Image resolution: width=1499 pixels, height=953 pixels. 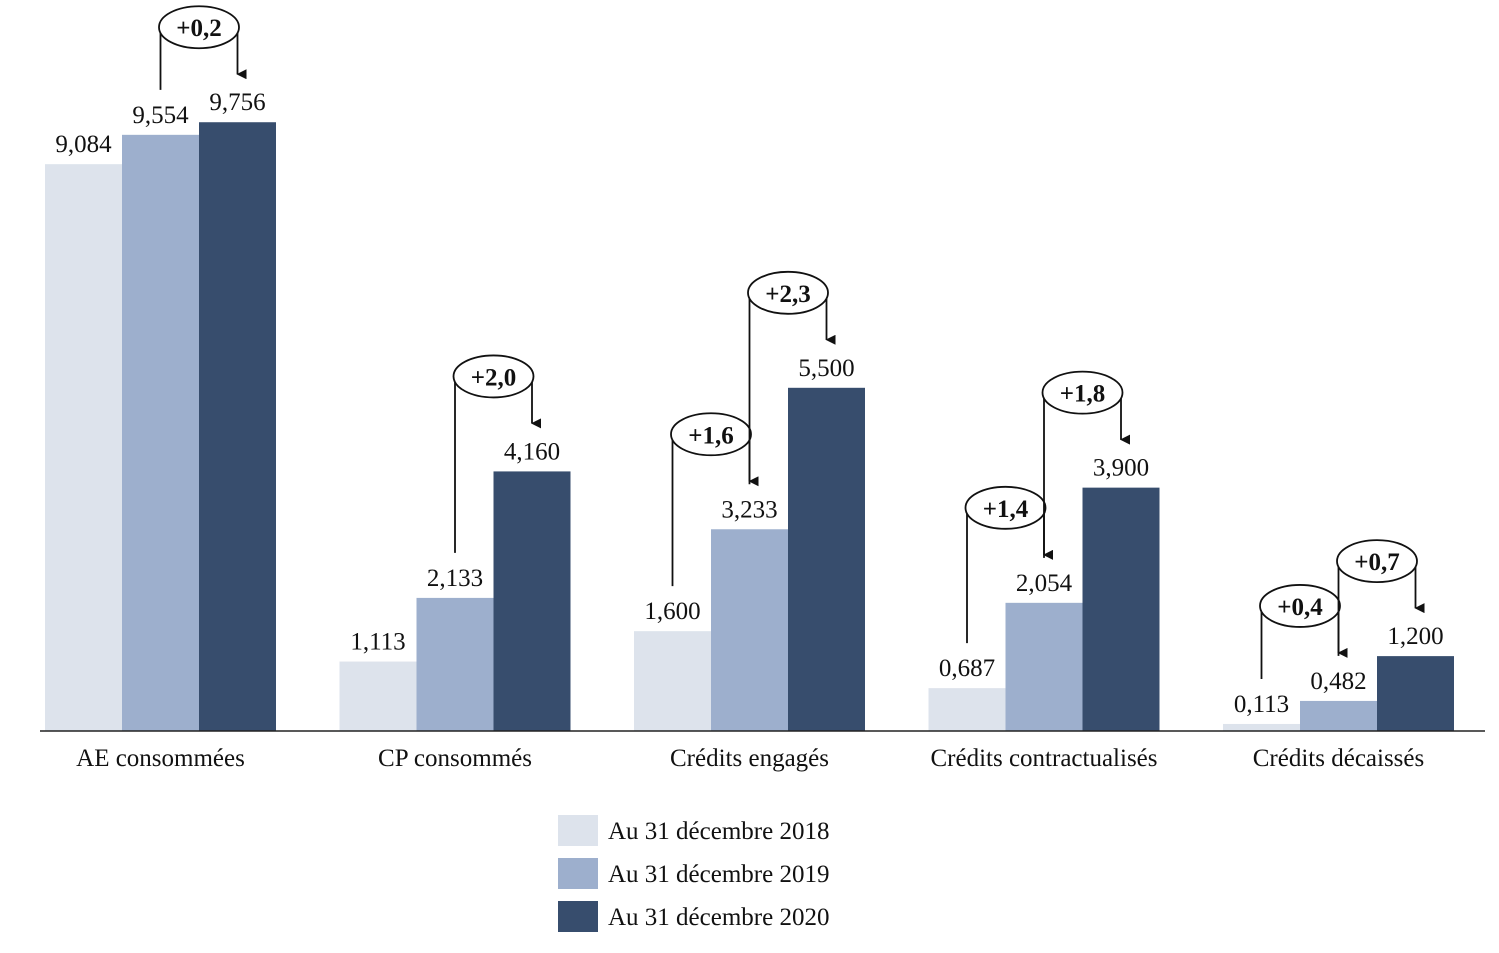 I want to click on change-annotation: +0,2, so click(x=202, y=47).